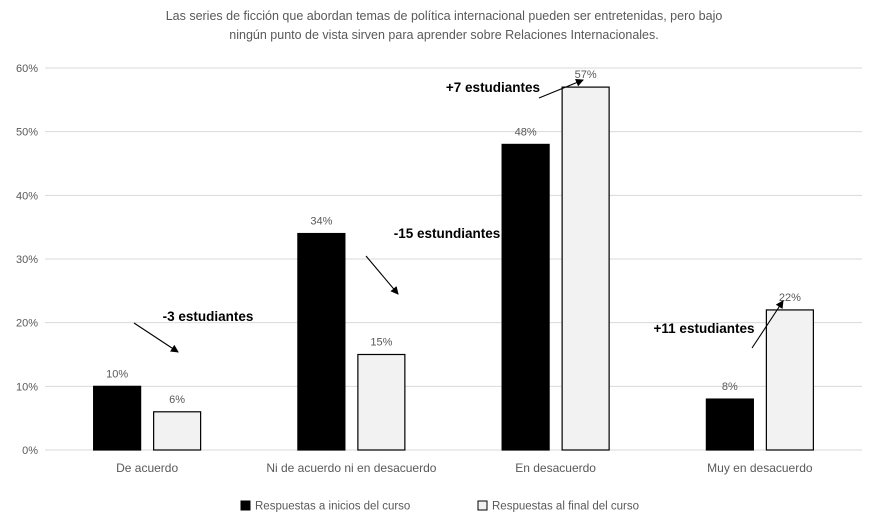 The image size is (888, 513). What do you see at coordinates (760, 468) in the screenshot?
I see `x-category-label: Muy en desacuerdo` at bounding box center [760, 468].